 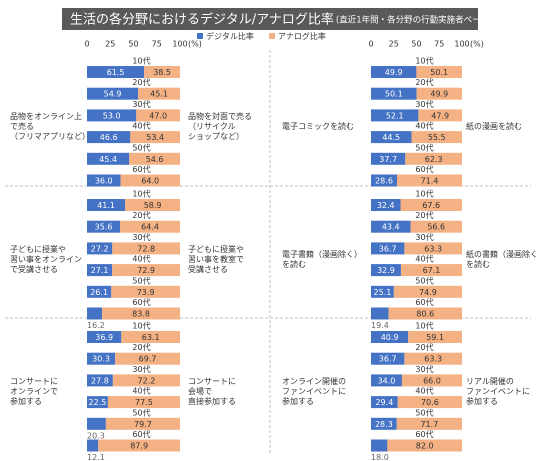 I want to click on value-label: 72.9, so click(x=146, y=270).